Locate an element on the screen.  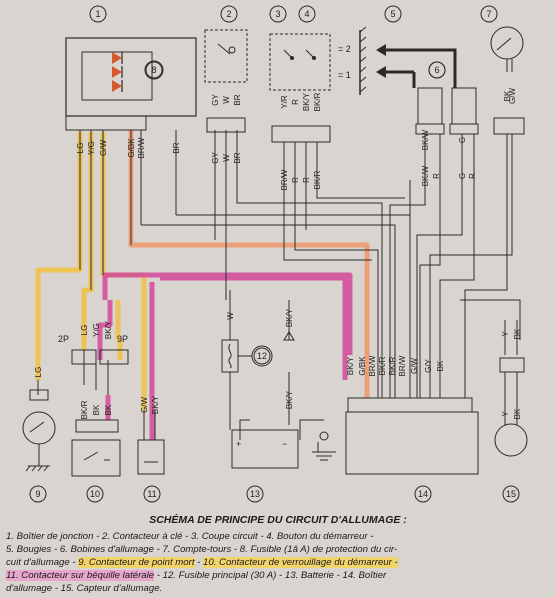
junction-box is located at coordinates (131, 84).